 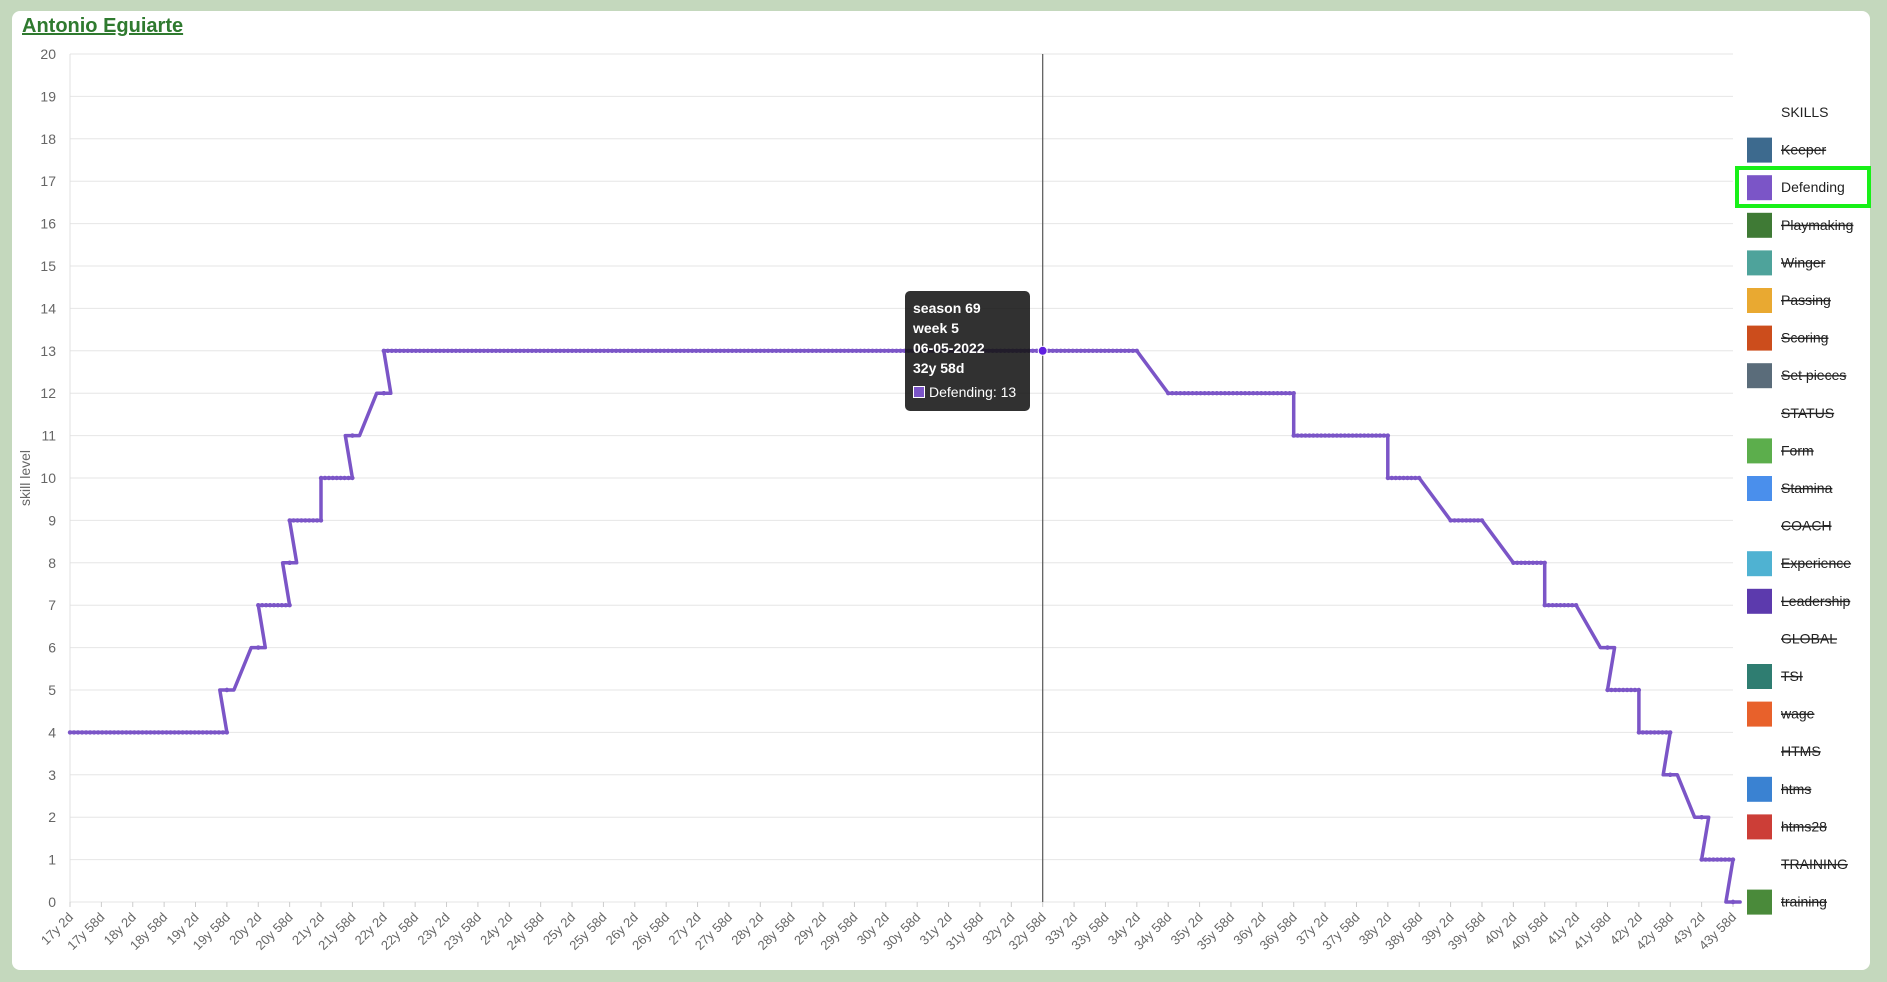 I want to click on legend-label: Passing, so click(x=1806, y=300).